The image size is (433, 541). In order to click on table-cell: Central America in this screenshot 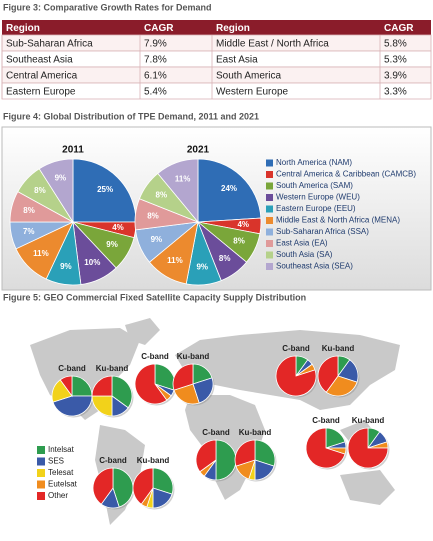, I will do `click(42, 76)`.